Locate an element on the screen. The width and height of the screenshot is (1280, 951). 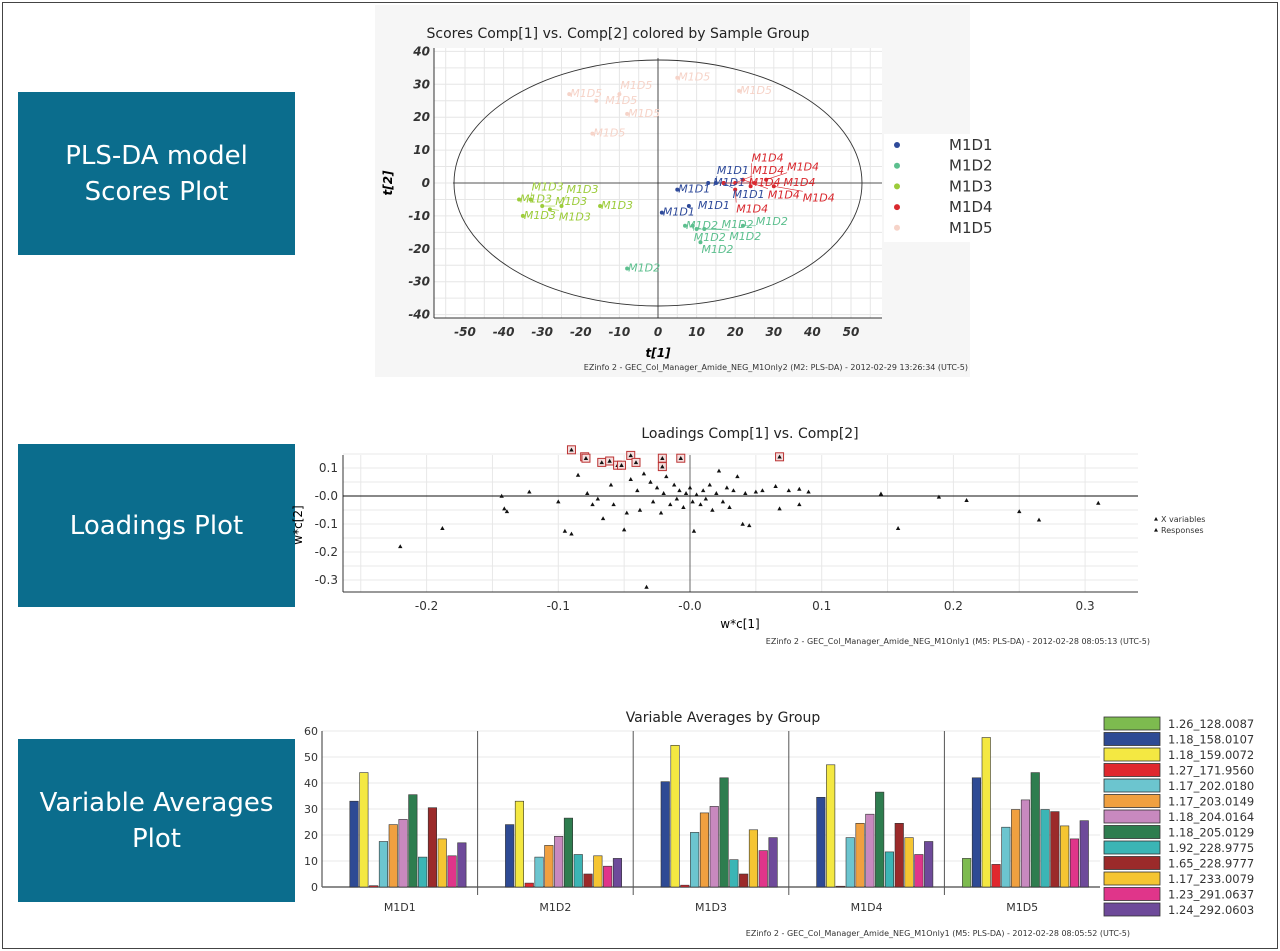
scores-y-tick: -30 is located at coordinates (419, 282).